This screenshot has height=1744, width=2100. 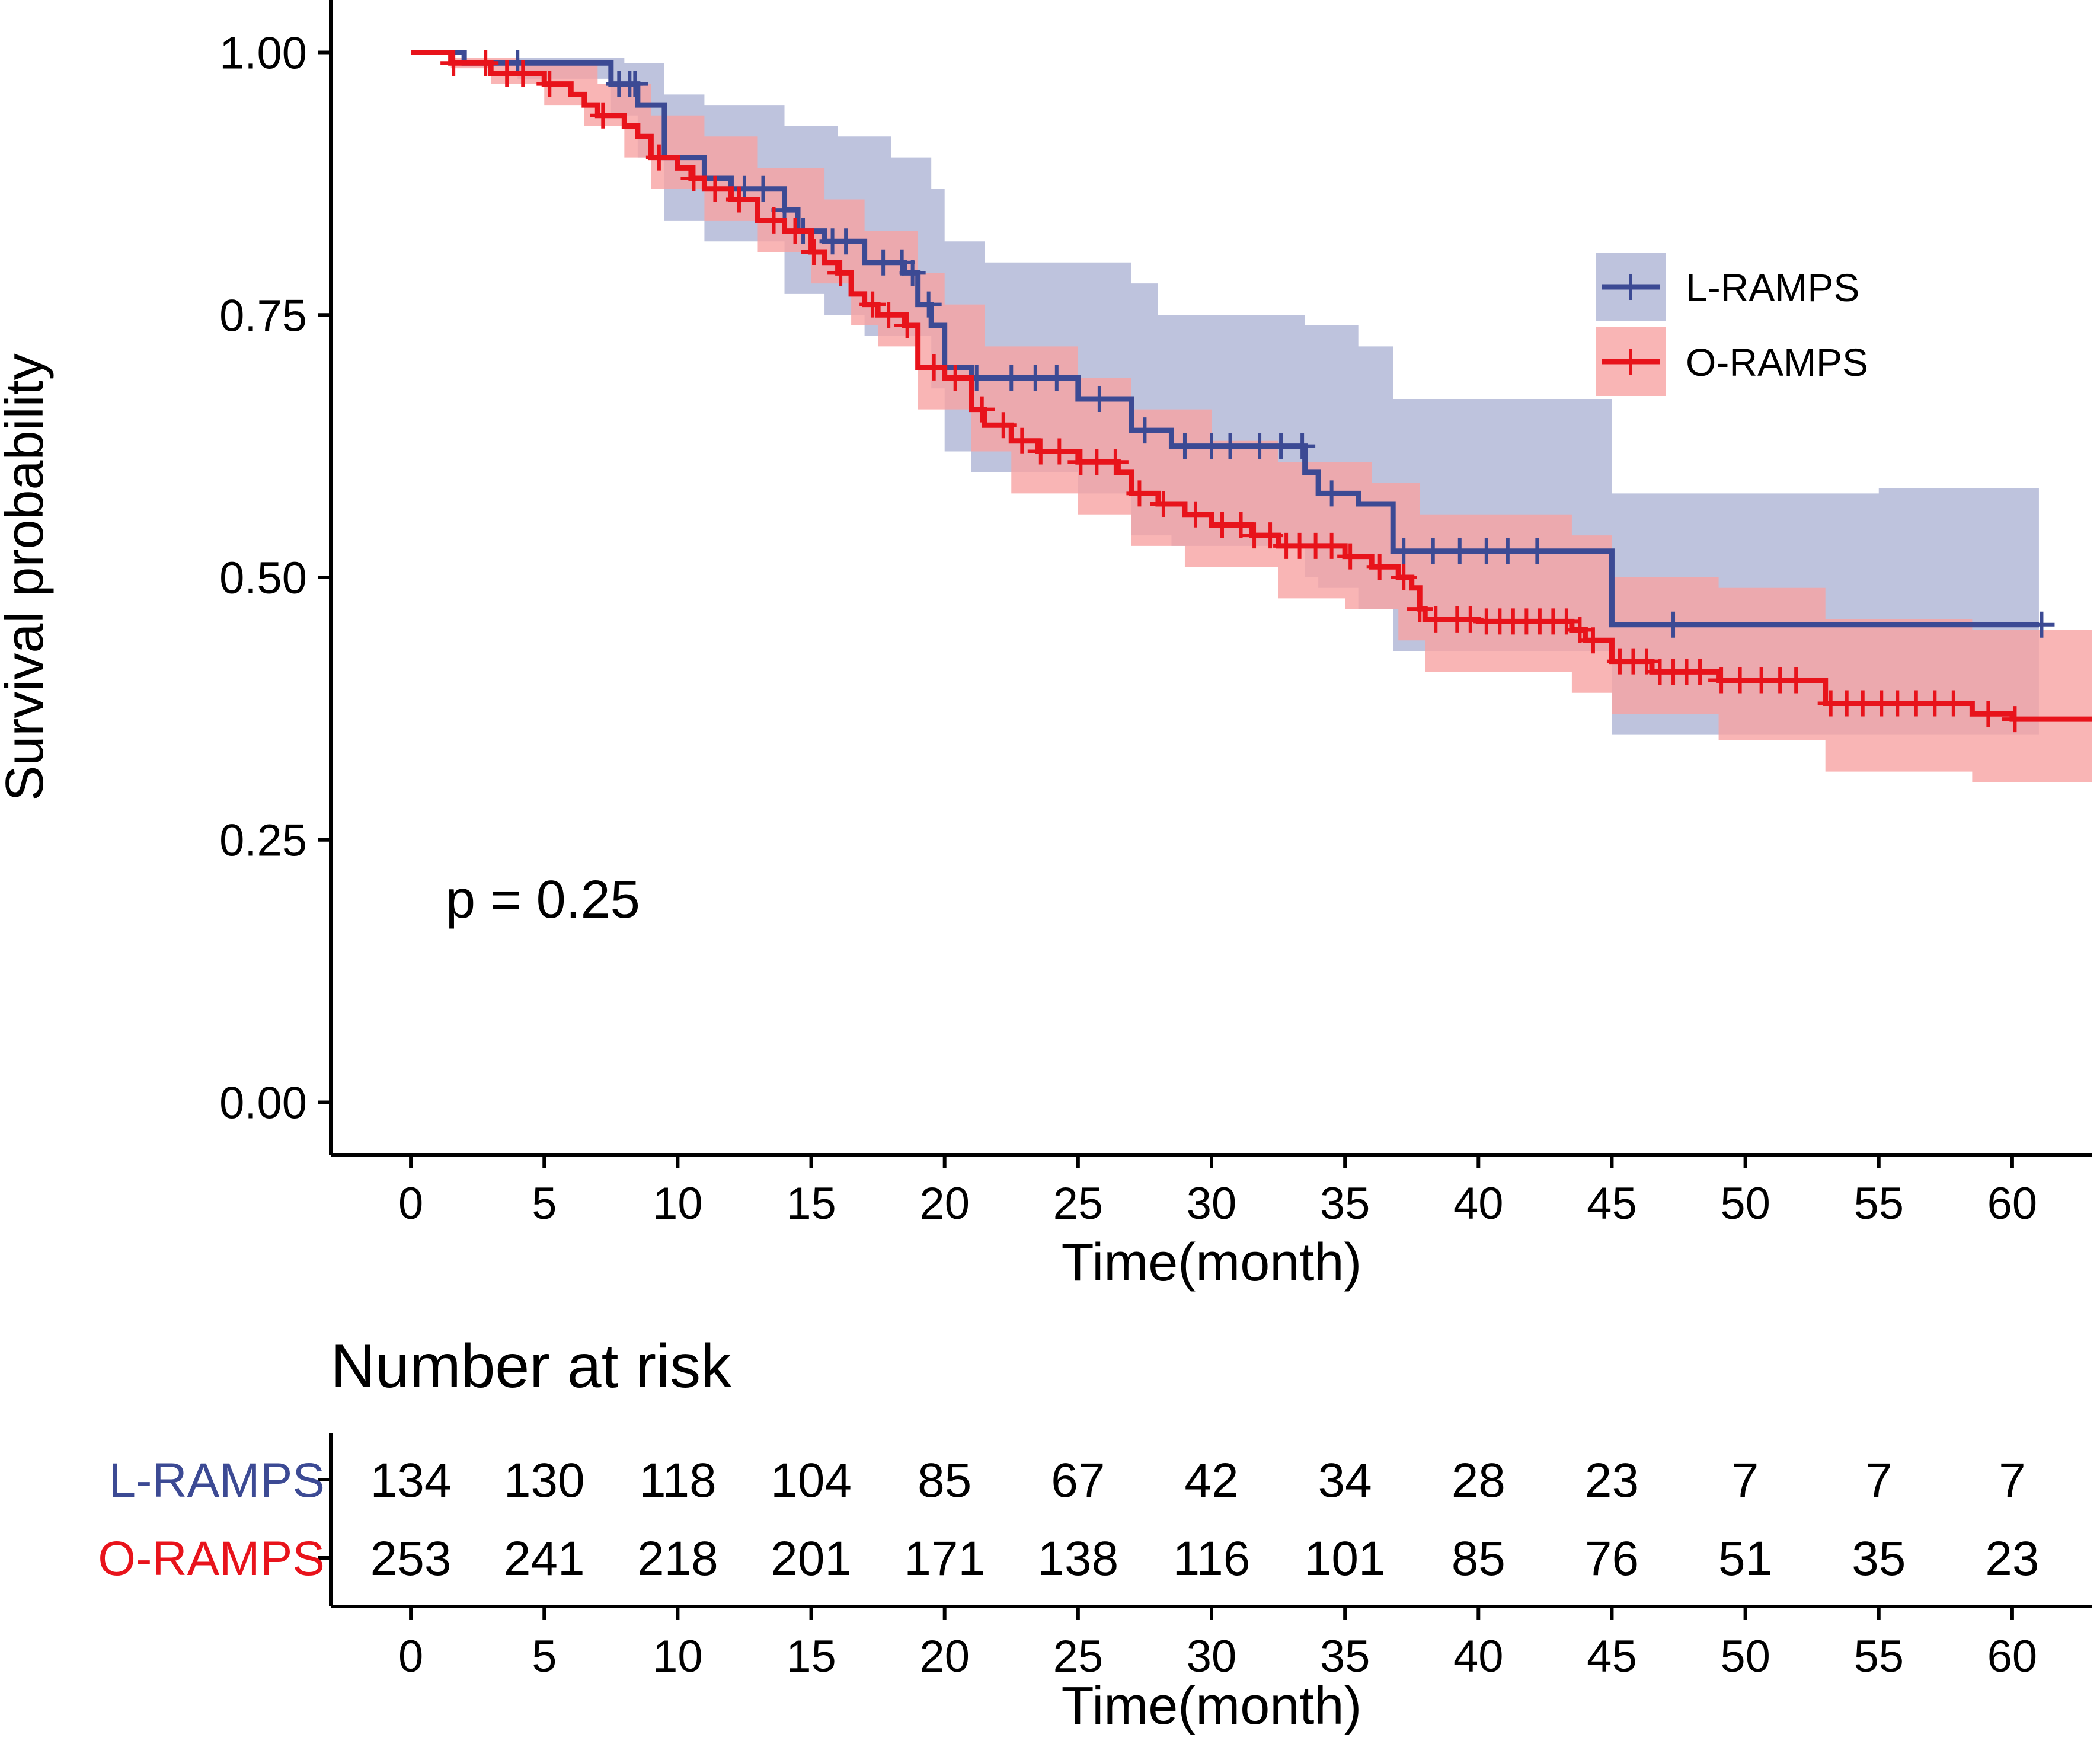 I want to click on risk-x-tick-label: 50, so click(x=1745, y=1656).